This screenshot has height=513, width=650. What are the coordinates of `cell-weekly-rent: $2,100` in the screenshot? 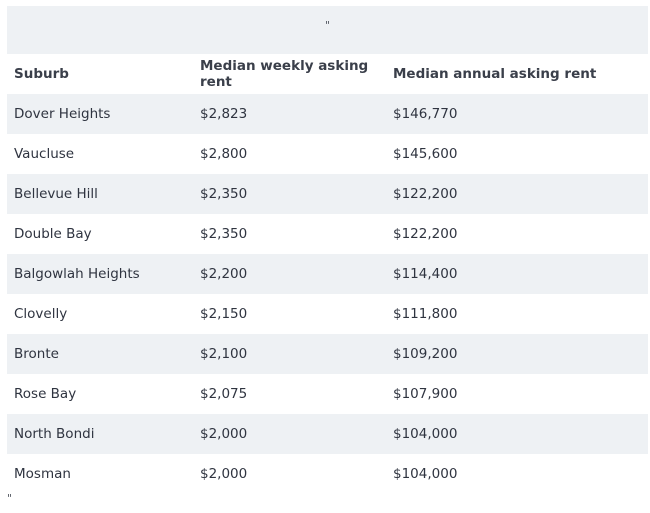 It's located at (224, 354).